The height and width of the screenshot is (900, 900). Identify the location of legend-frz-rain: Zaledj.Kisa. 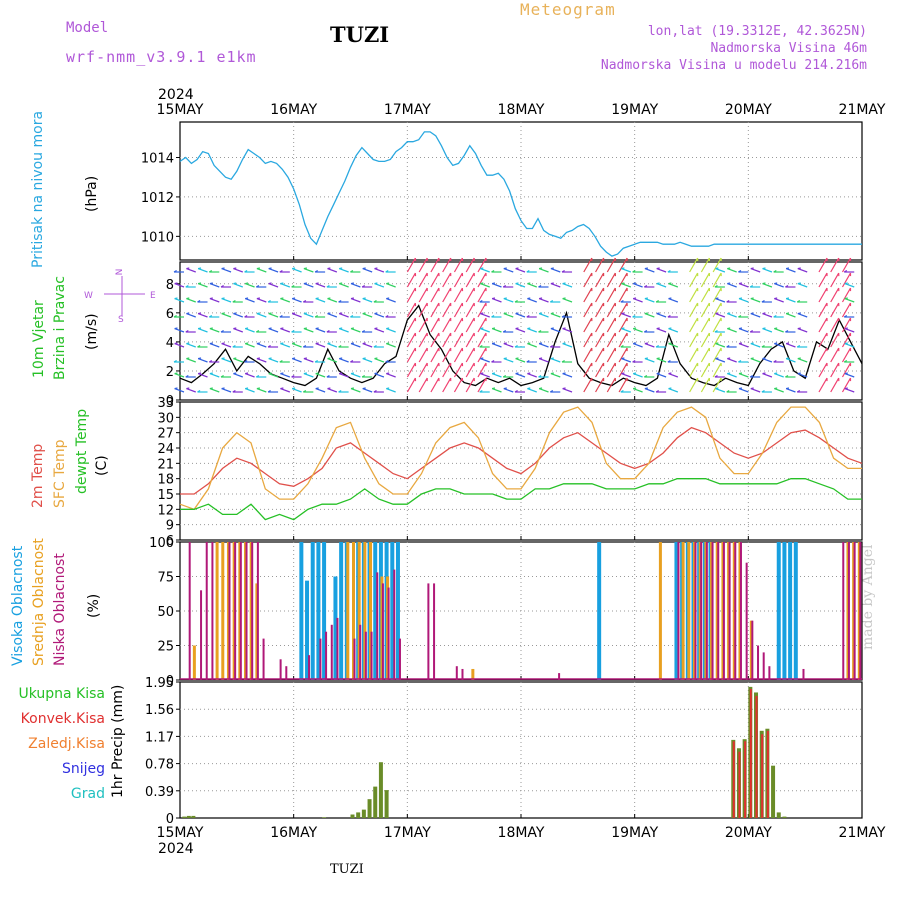
(66, 744).